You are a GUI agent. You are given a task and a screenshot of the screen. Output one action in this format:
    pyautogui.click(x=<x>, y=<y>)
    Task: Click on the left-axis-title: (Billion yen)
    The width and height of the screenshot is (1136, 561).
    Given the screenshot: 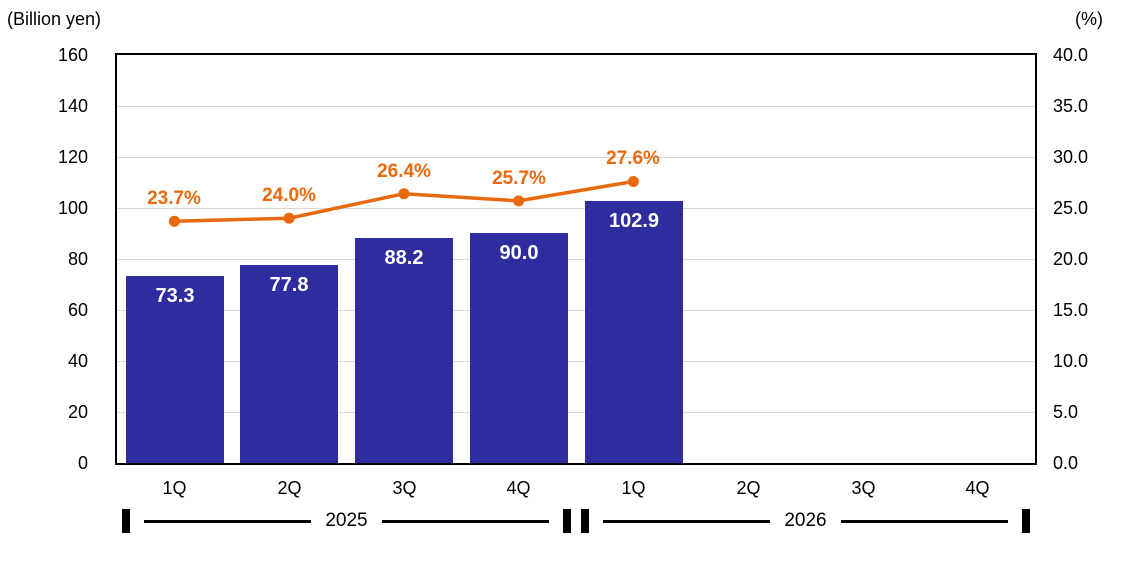 What is the action you would take?
    pyautogui.click(x=54, y=19)
    